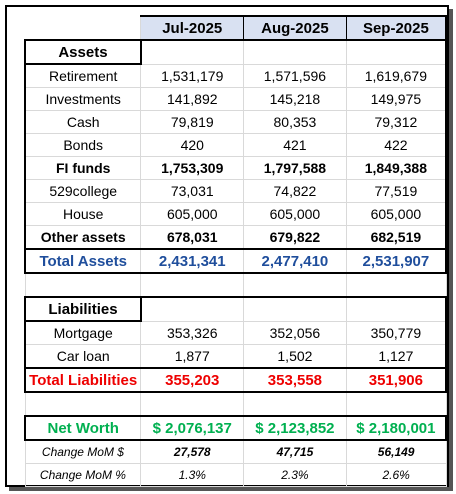 The width and height of the screenshot is (456, 494). I want to click on table-row: Bonds 420 421 422, so click(235, 145).